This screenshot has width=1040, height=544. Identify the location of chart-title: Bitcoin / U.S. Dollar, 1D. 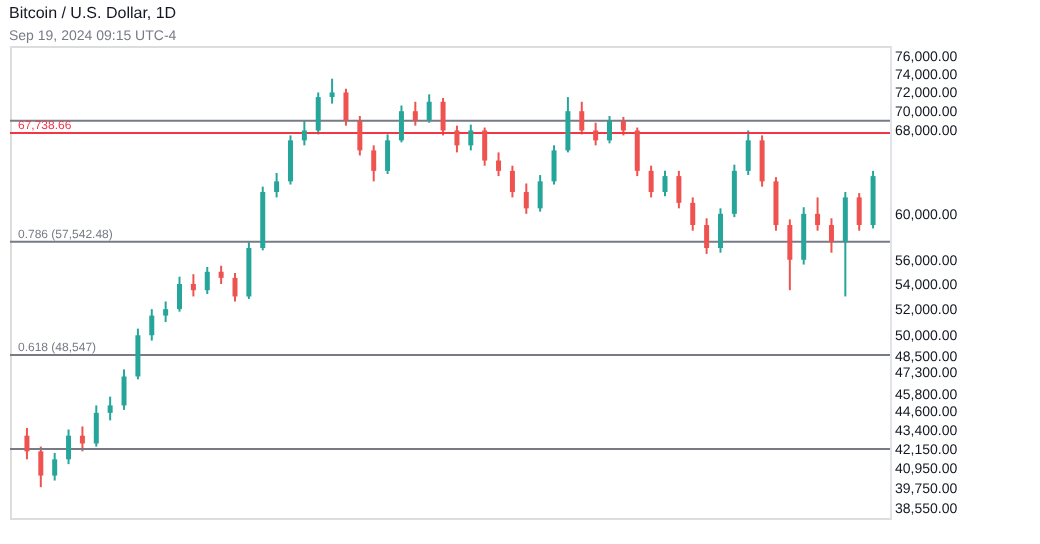
(93, 13).